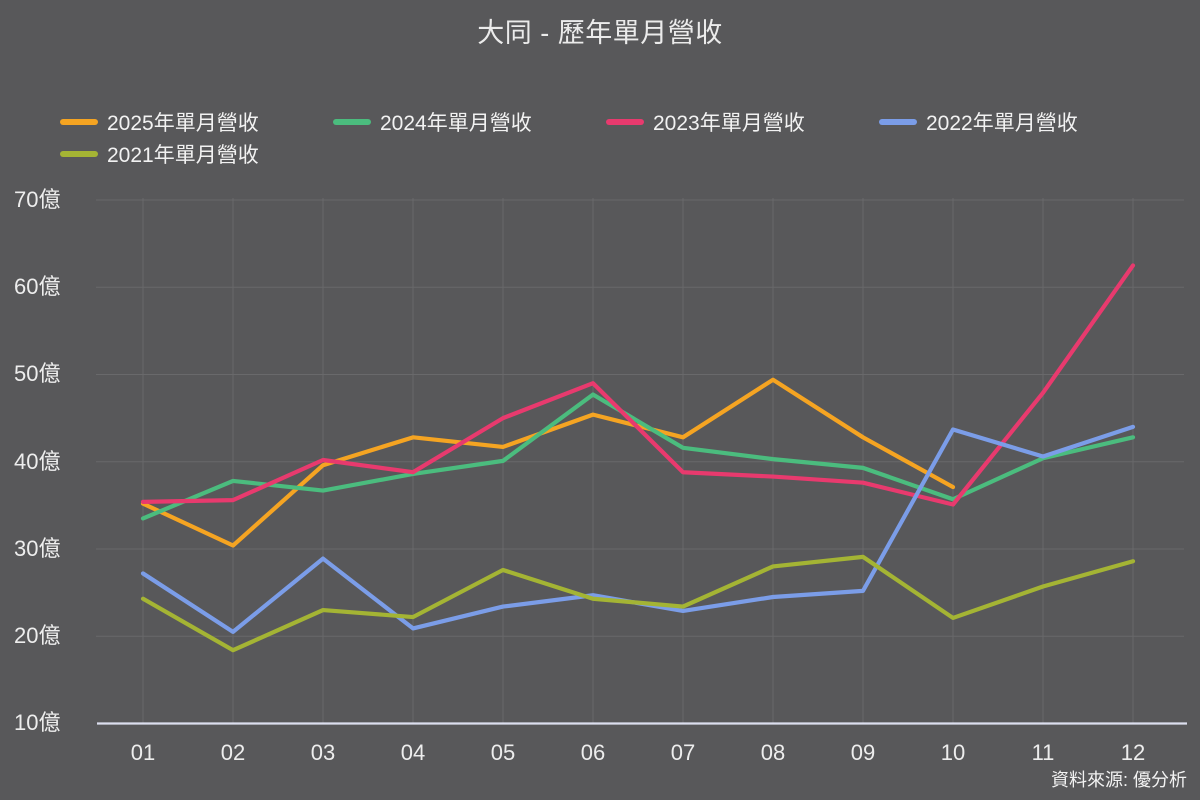 This screenshot has width=1200, height=800. What do you see at coordinates (37, 286) in the screenshot?
I see `y-axis-label-60: 60億` at bounding box center [37, 286].